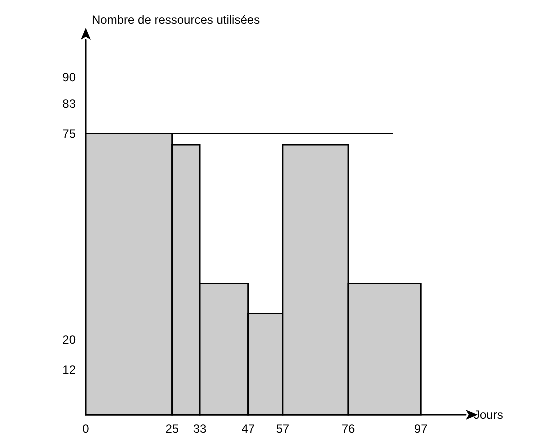 Image resolution: width=538 pixels, height=446 pixels. I want to click on x-tick-label: 25, so click(173, 429).